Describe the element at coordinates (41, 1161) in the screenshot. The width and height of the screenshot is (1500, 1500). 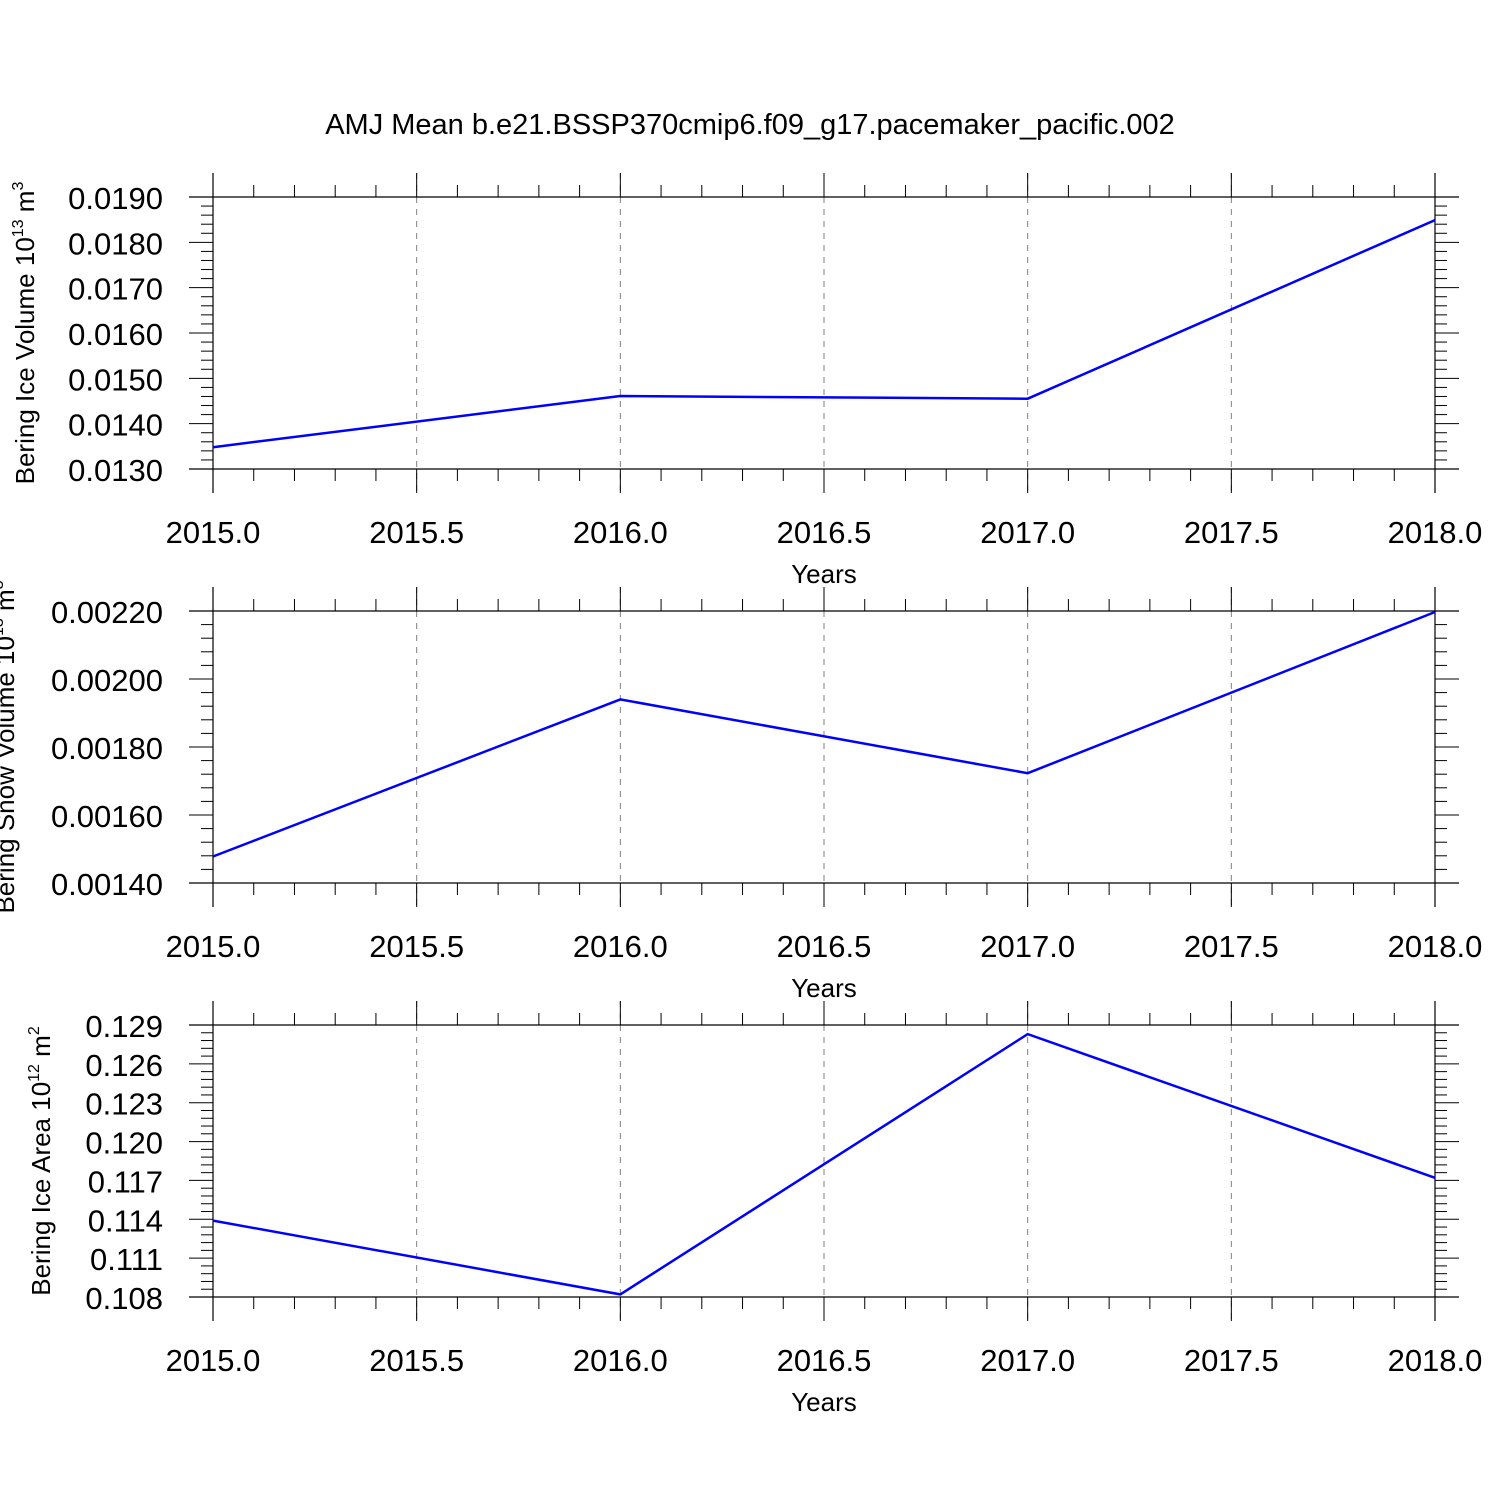
I see `y-axis-label: Bering Ice Area 1012 m2` at that location.